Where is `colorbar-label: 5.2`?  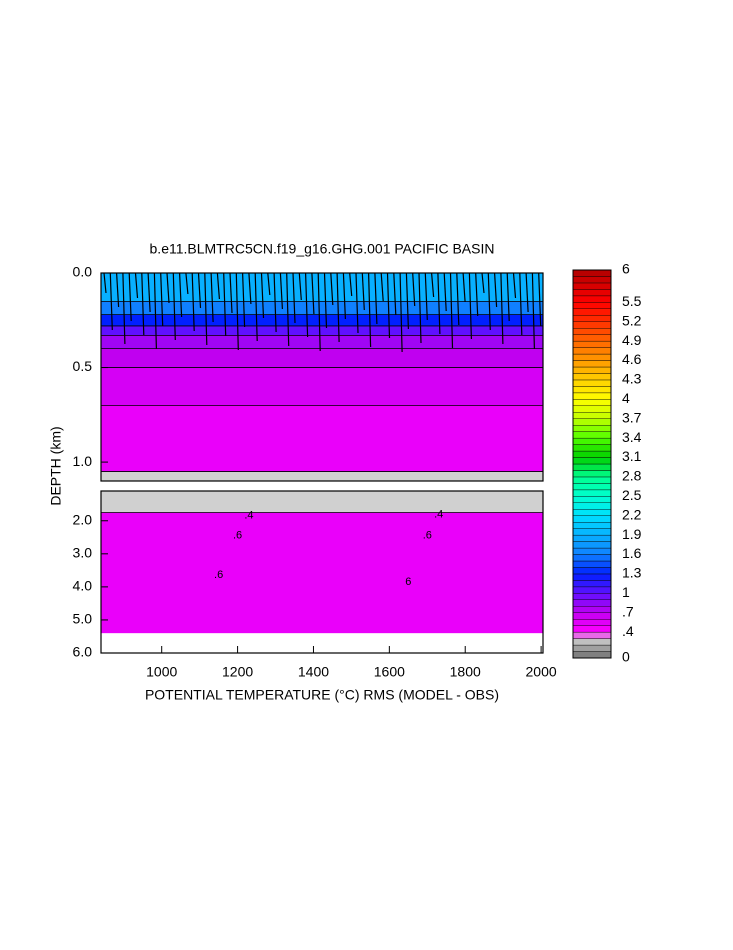 colorbar-label: 5.2 is located at coordinates (632, 320).